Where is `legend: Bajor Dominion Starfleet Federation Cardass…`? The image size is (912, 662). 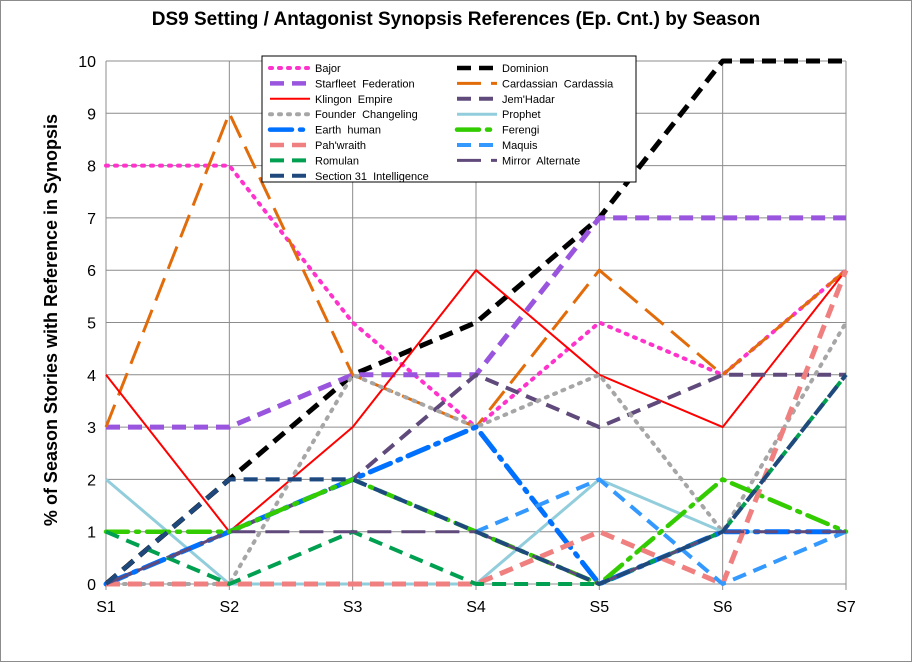 legend: Bajor Dominion Starfleet Federation Cardass… is located at coordinates (449, 119).